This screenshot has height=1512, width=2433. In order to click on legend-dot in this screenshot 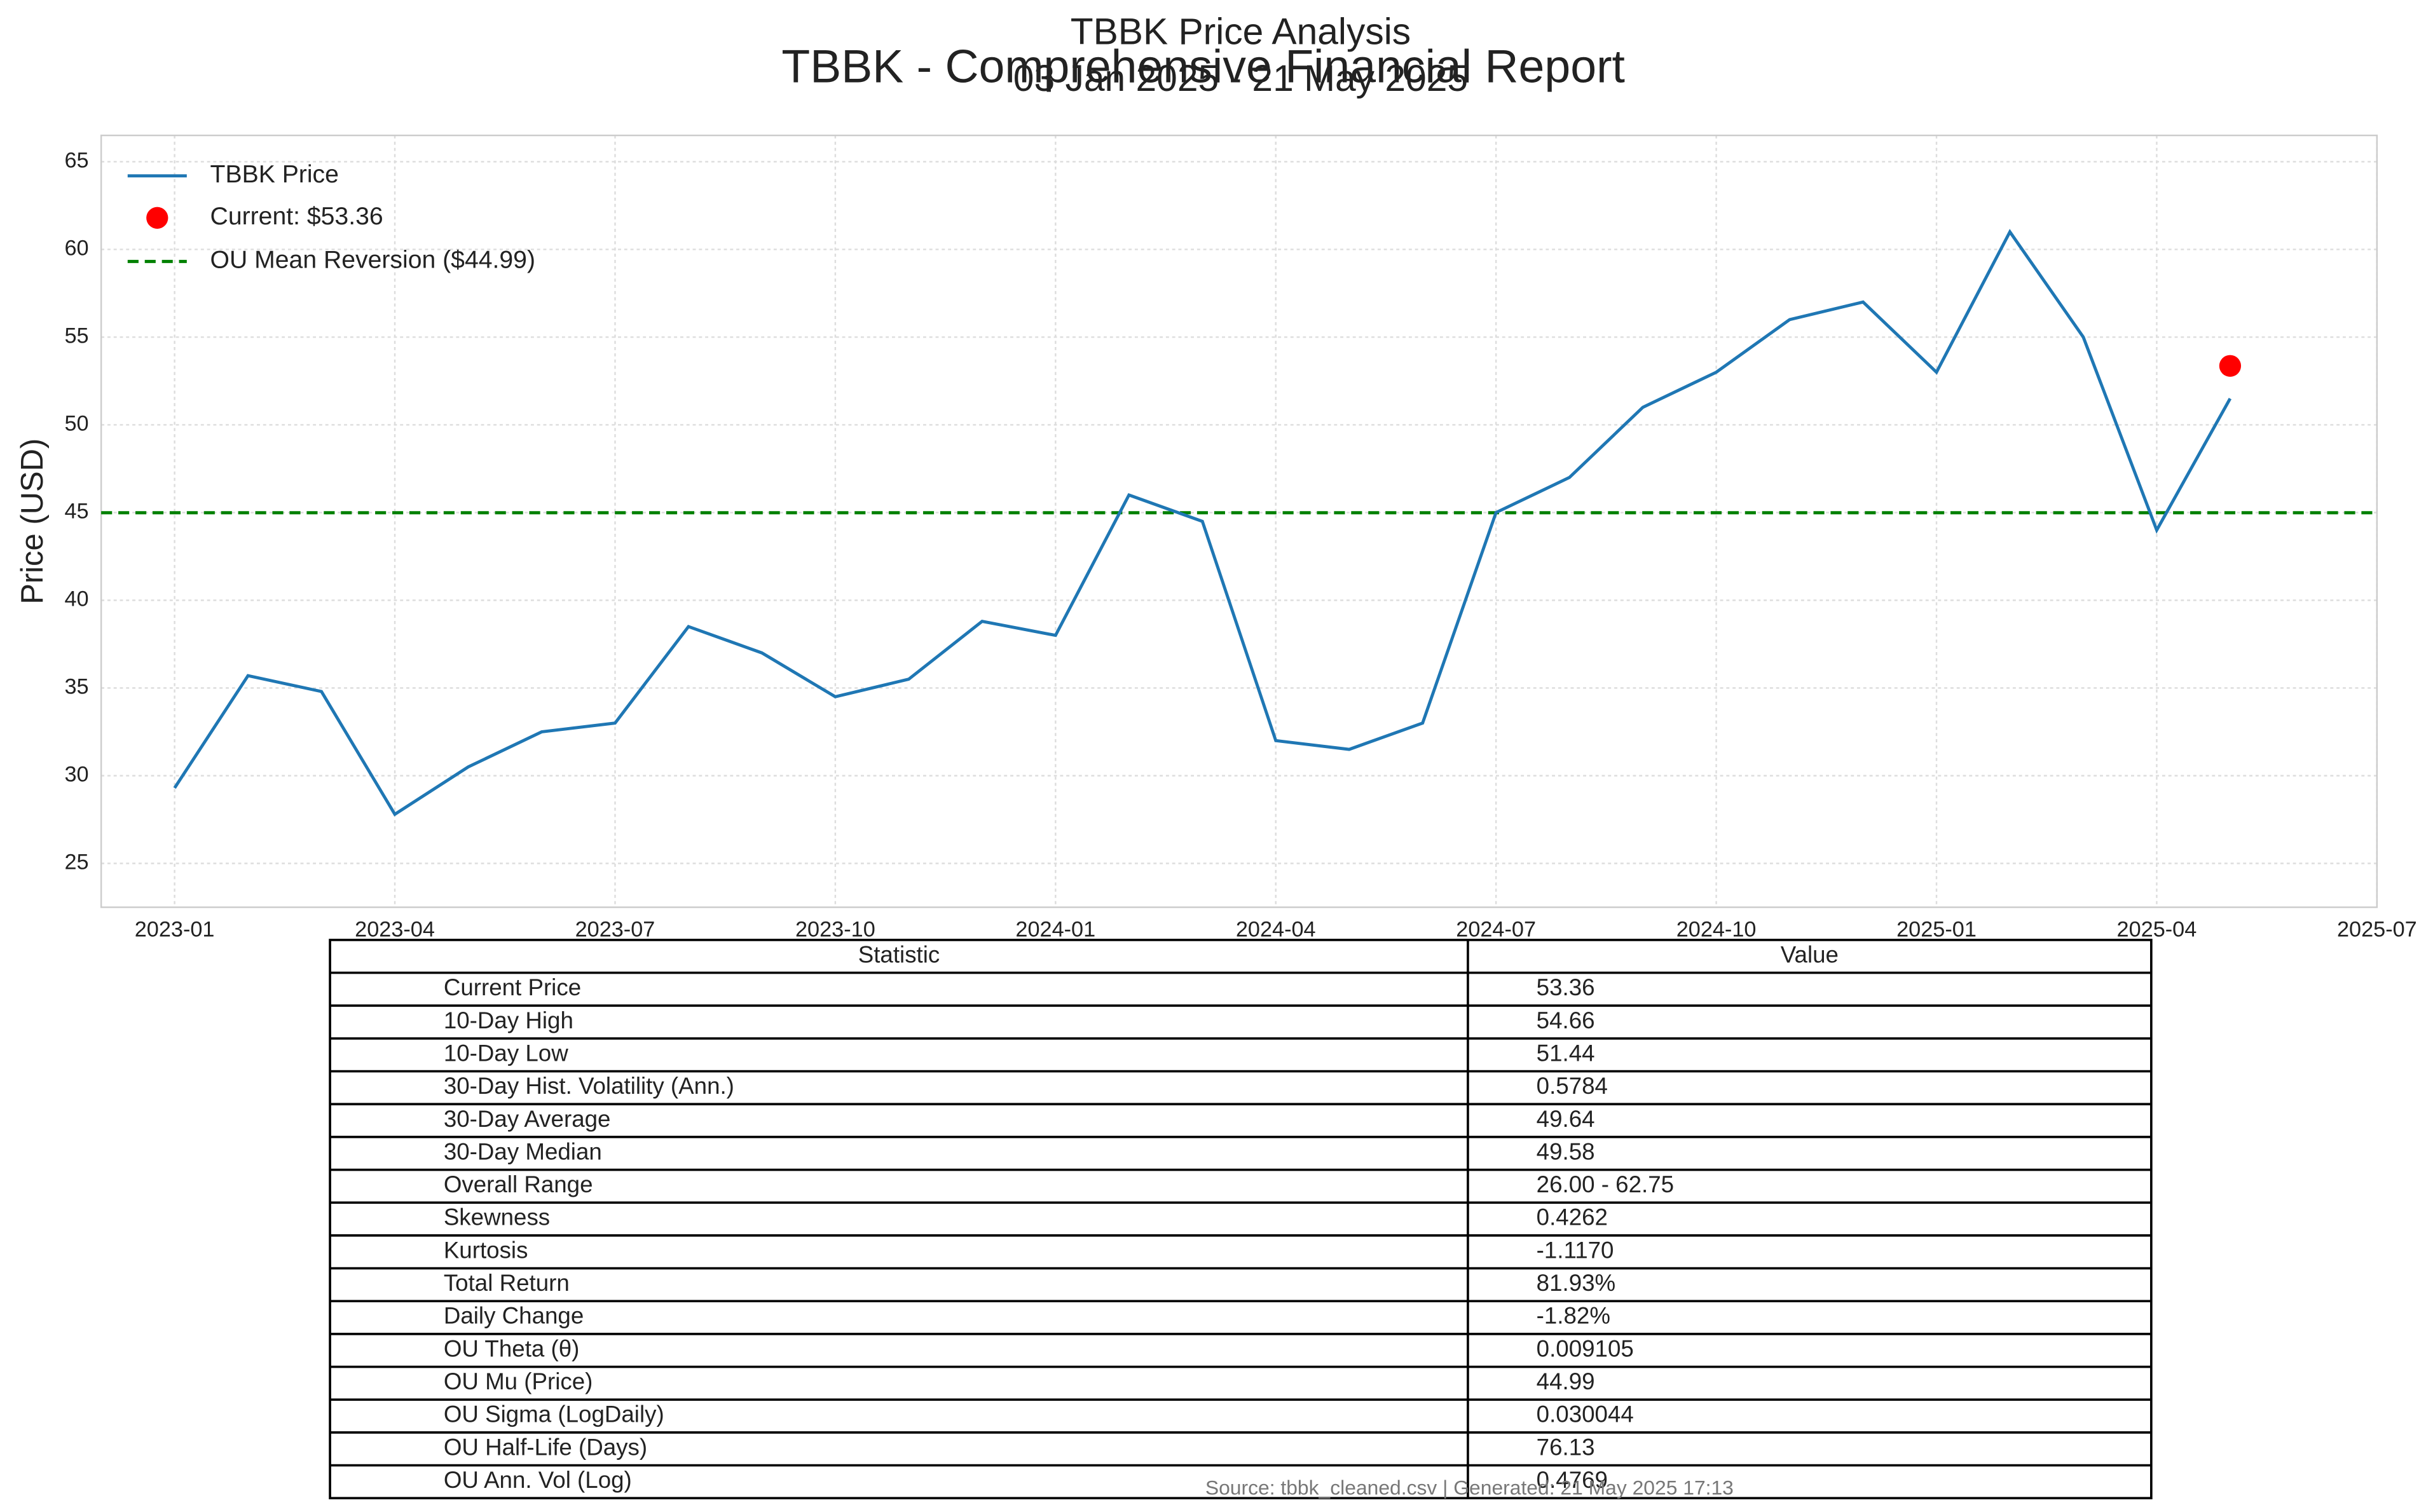, I will do `click(157, 218)`.